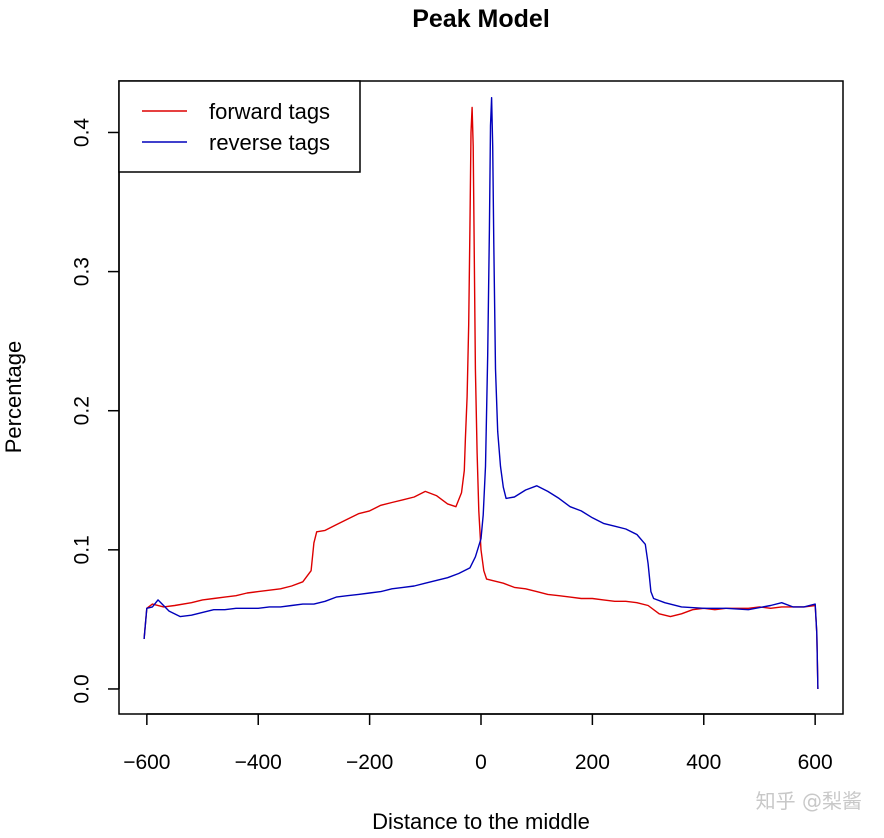 This screenshot has width=884, height=838. What do you see at coordinates (369, 762) in the screenshot?
I see `x-tick-label: −200` at bounding box center [369, 762].